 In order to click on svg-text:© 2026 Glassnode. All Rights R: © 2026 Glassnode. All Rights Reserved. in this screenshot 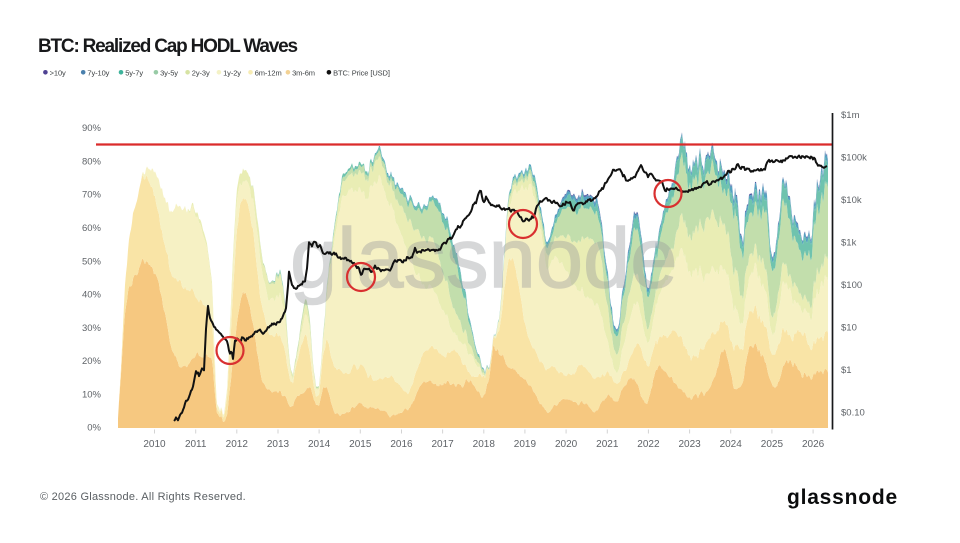, I will do `click(143, 497)`.